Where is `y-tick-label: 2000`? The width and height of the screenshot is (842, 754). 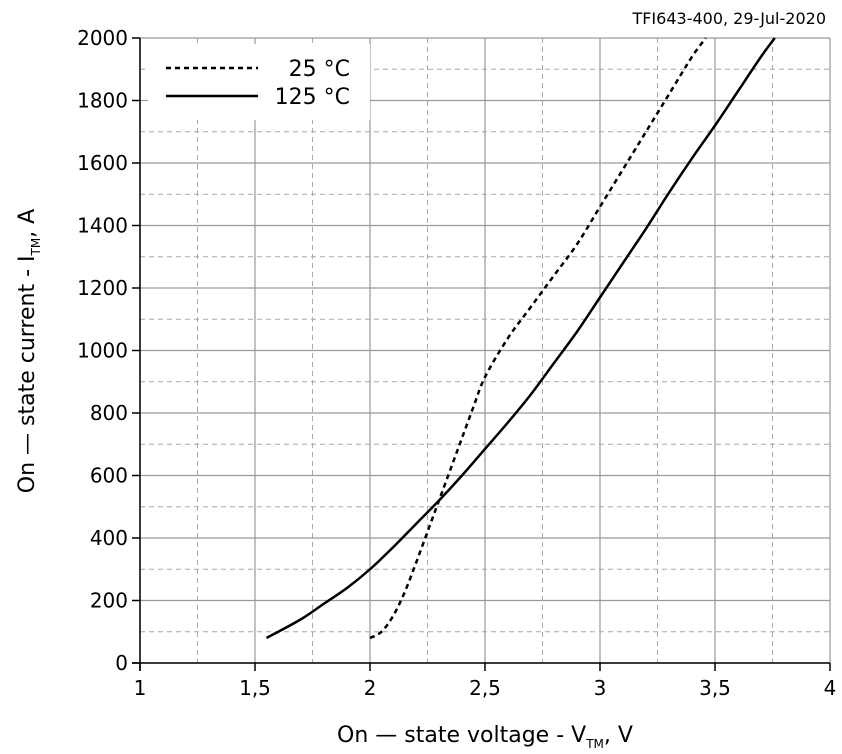 y-tick-label: 2000 is located at coordinates (102, 38).